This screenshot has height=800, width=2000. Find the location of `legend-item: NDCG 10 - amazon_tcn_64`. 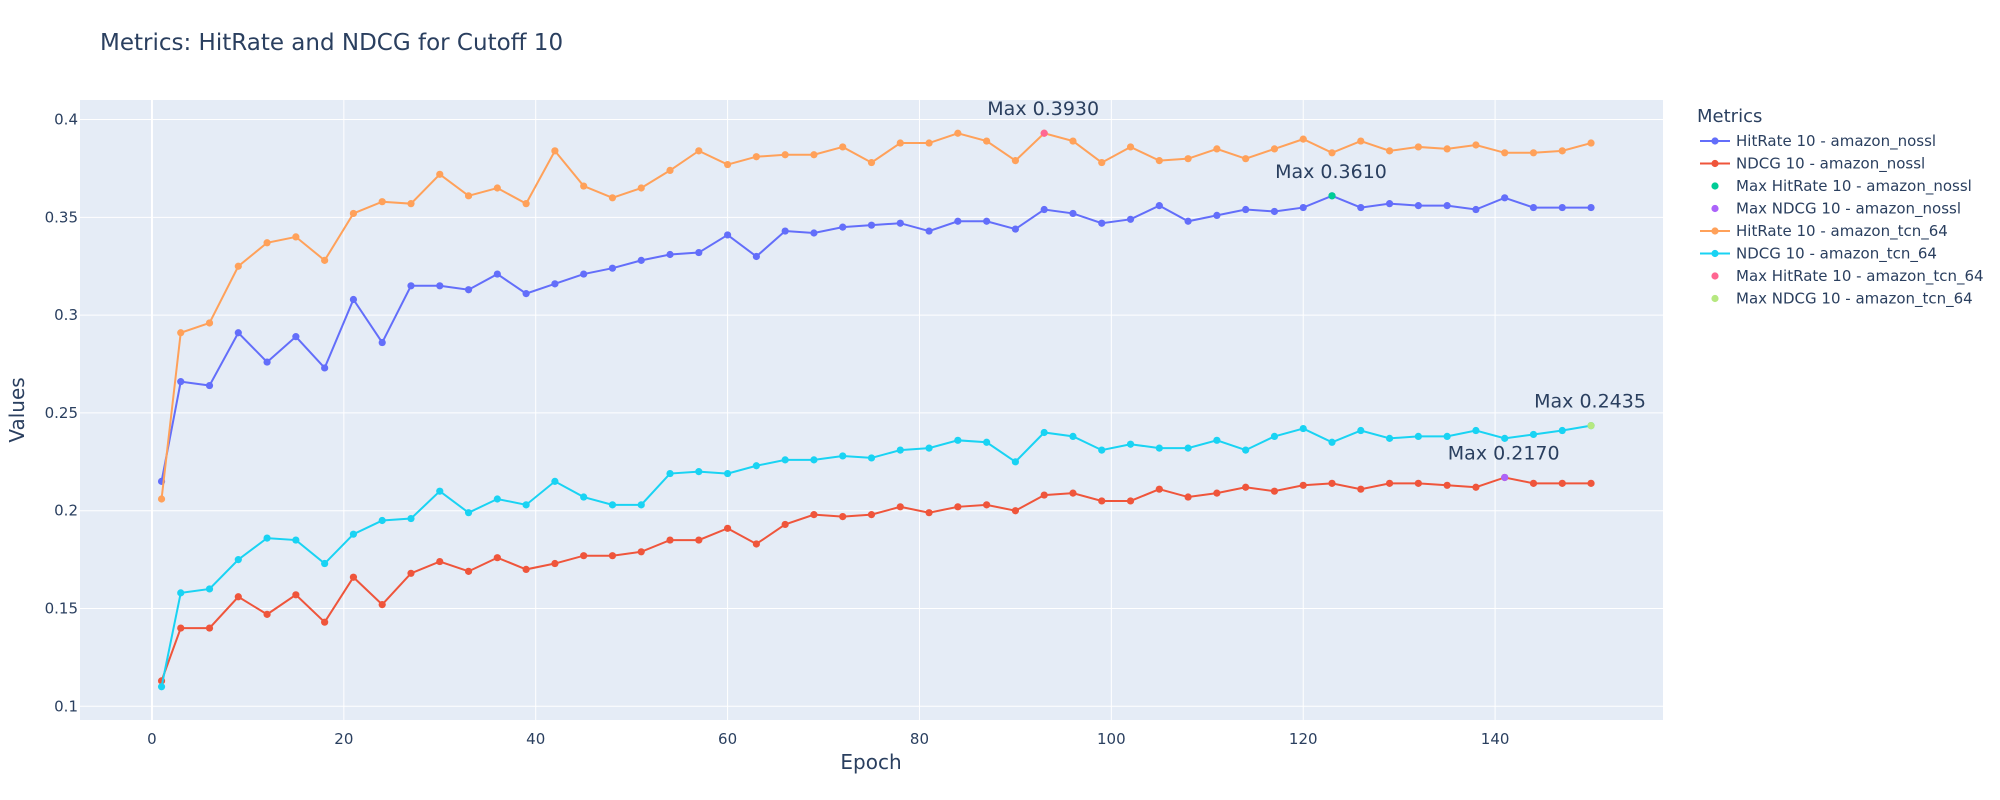

legend-item: NDCG 10 - amazon_tcn_64 is located at coordinates (1818, 254).